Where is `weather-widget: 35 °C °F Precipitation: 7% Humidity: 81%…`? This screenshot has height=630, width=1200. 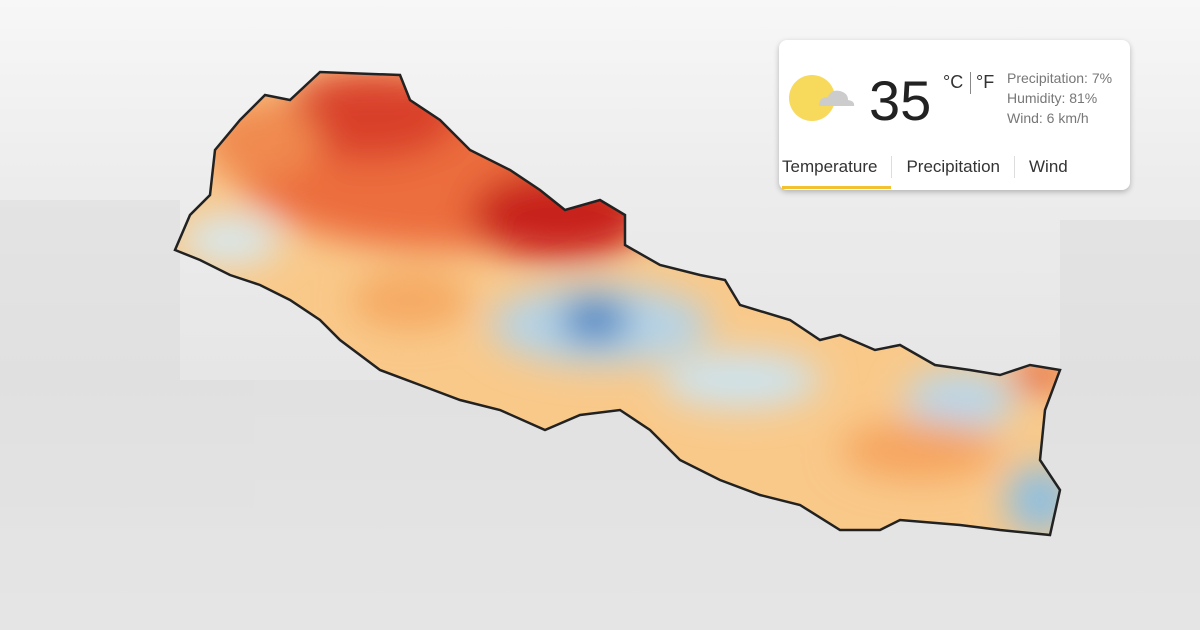 weather-widget: 35 °C °F Precipitation: 7% Humidity: 81%… is located at coordinates (954, 115).